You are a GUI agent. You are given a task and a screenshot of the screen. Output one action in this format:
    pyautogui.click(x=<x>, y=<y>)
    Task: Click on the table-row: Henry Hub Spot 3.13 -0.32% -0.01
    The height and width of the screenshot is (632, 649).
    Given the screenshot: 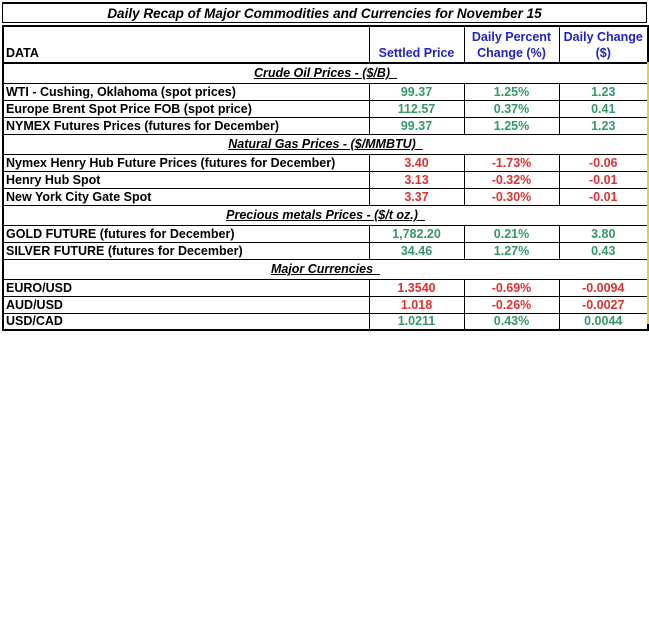 What is the action you would take?
    pyautogui.click(x=325, y=179)
    